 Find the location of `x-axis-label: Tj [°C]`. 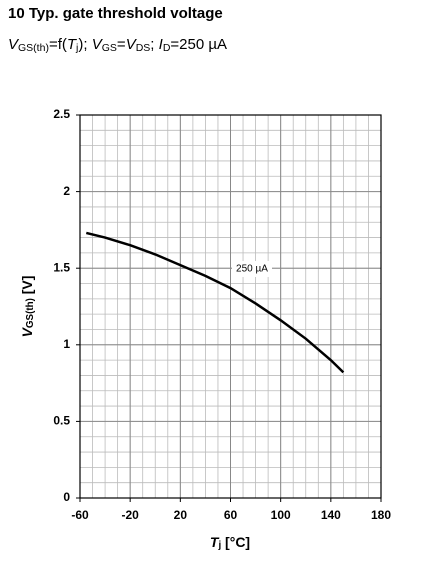

x-axis-label: Tj [°C] is located at coordinates (230, 542).